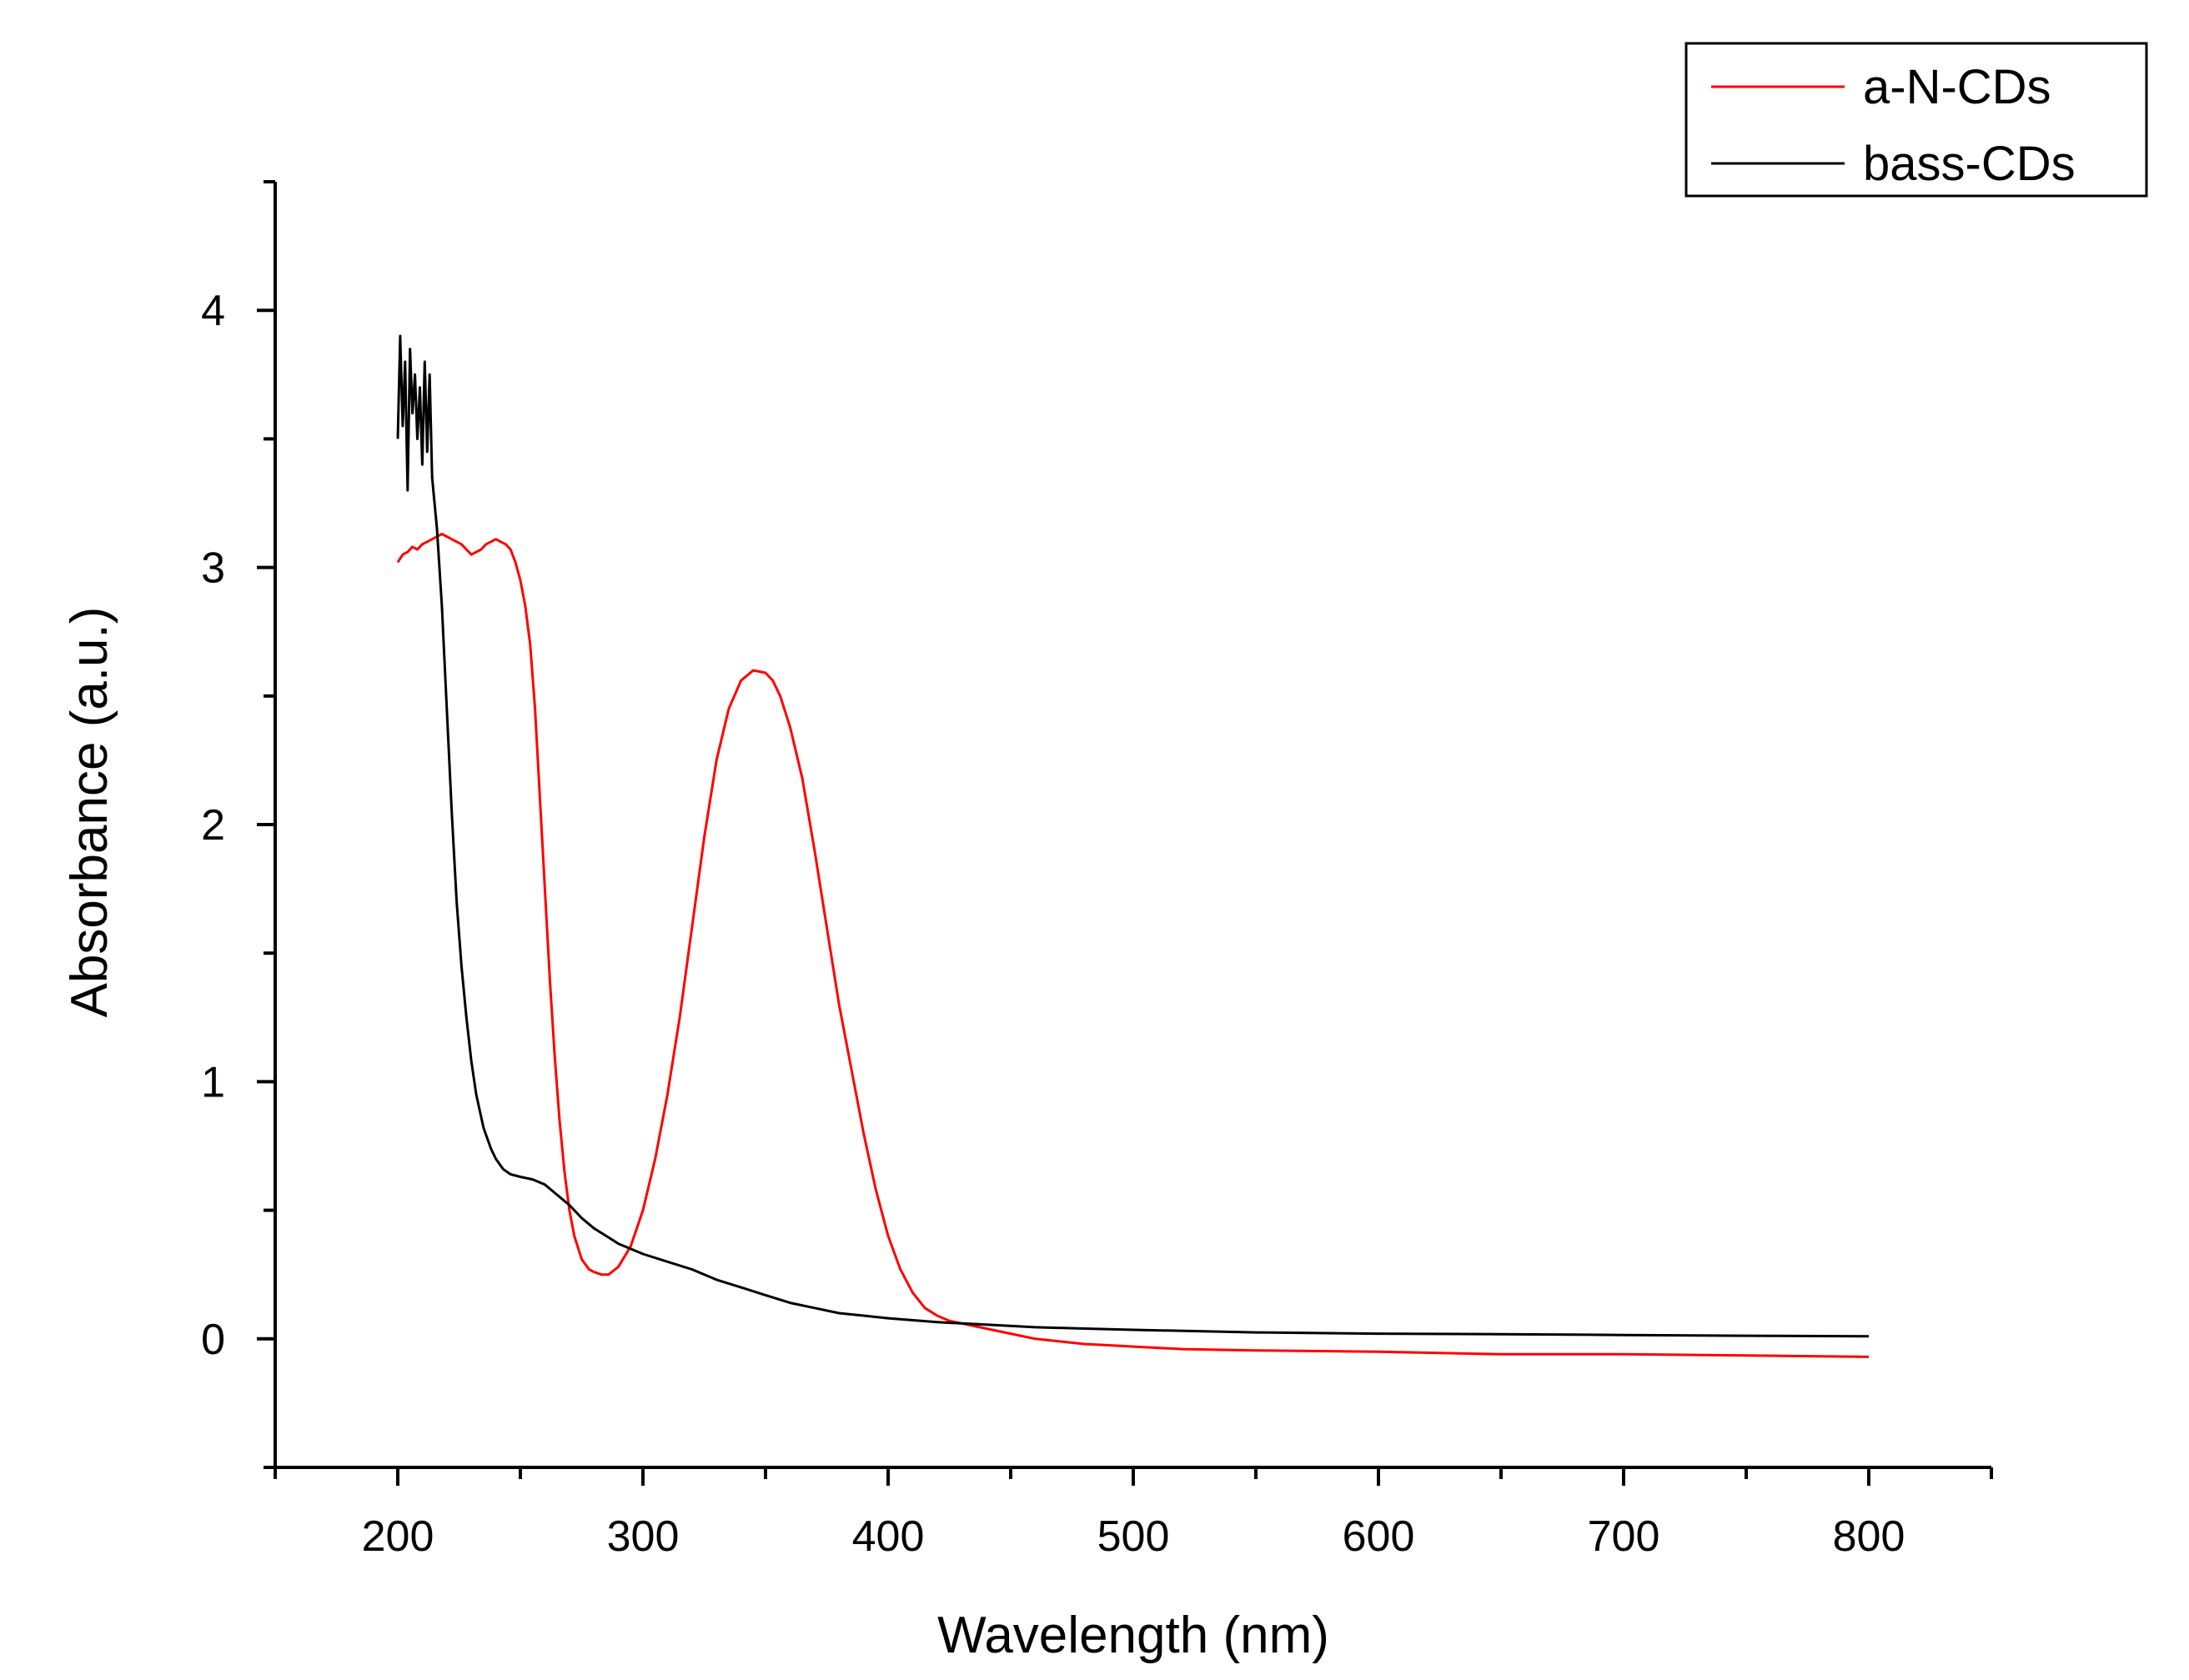 This screenshot has width=2189, height=1680. I want to click on legend-label: bass-CDs, so click(1969, 164).